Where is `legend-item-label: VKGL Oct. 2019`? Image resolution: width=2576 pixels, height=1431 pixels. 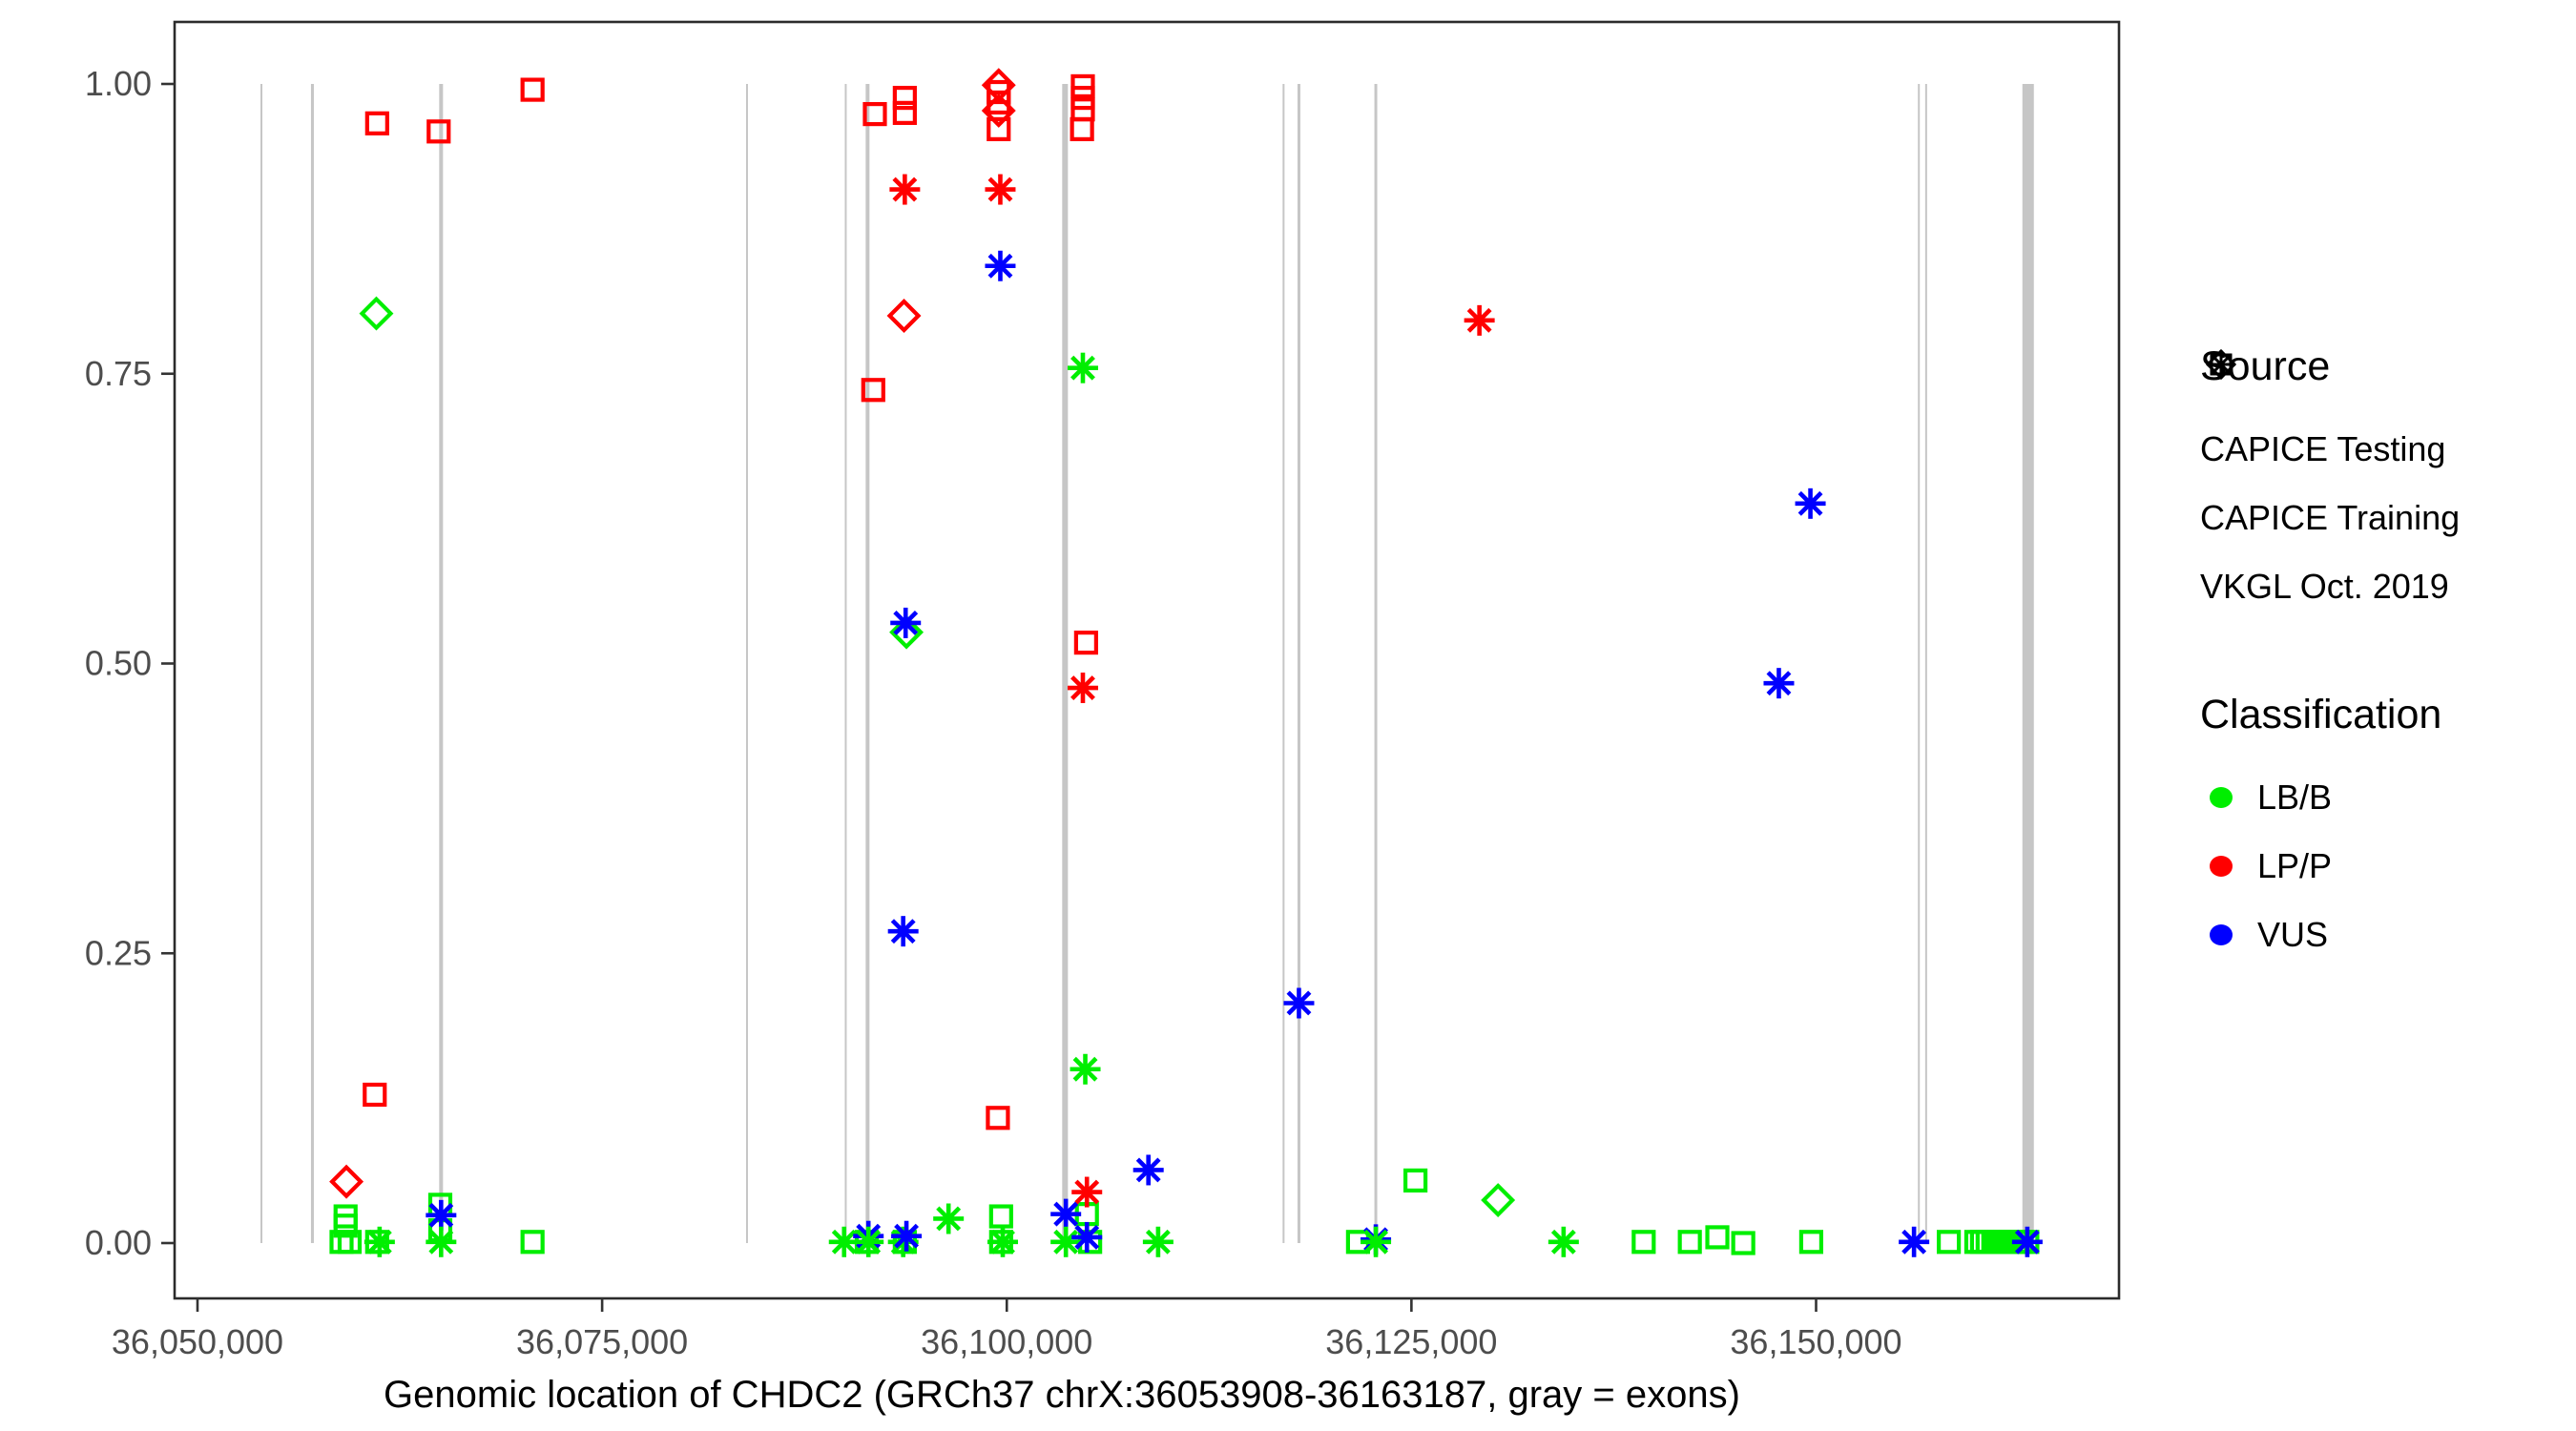 legend-item-label: VKGL Oct. 2019 is located at coordinates (2324, 586).